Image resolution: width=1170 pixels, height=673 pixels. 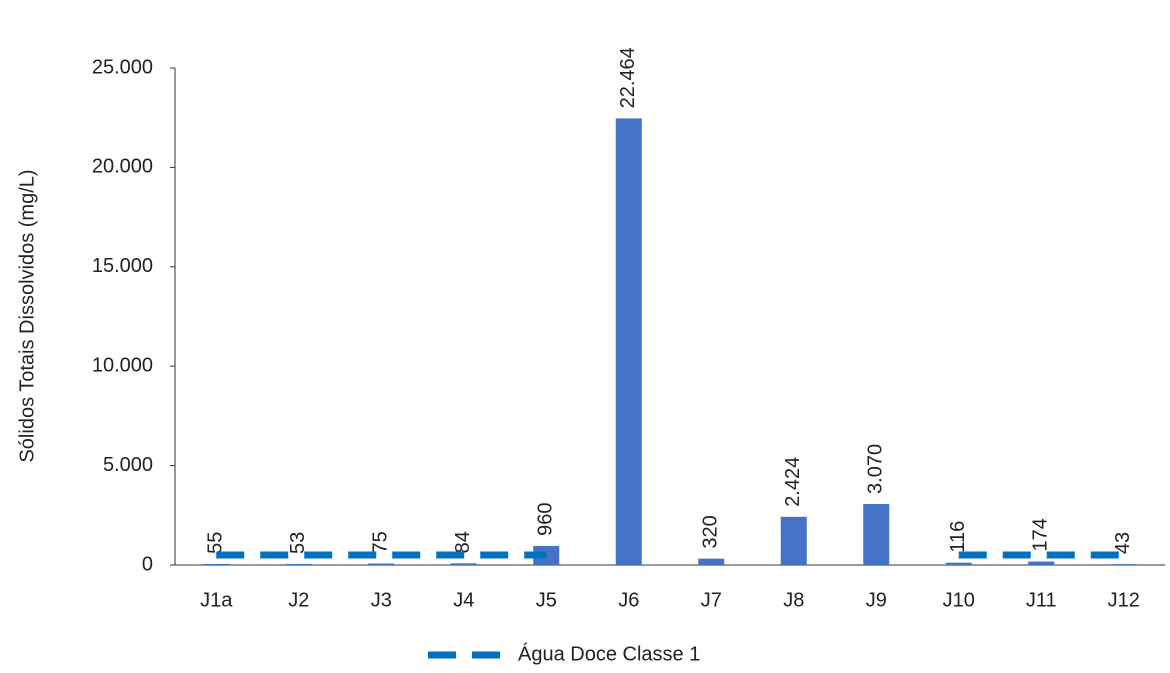 What do you see at coordinates (128, 465) in the screenshot?
I see `y-tick-label: 5.000` at bounding box center [128, 465].